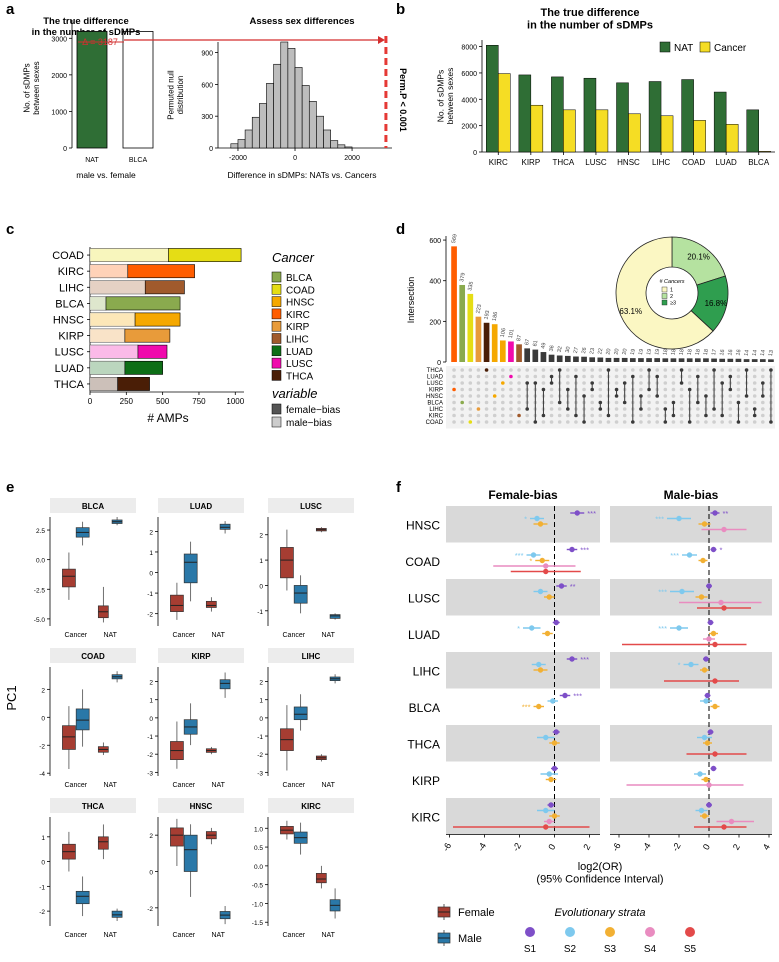 Image resolution: width=779 pixels, height=962 pixels. I want to click on intersection-value: 106, so click(504, 333).